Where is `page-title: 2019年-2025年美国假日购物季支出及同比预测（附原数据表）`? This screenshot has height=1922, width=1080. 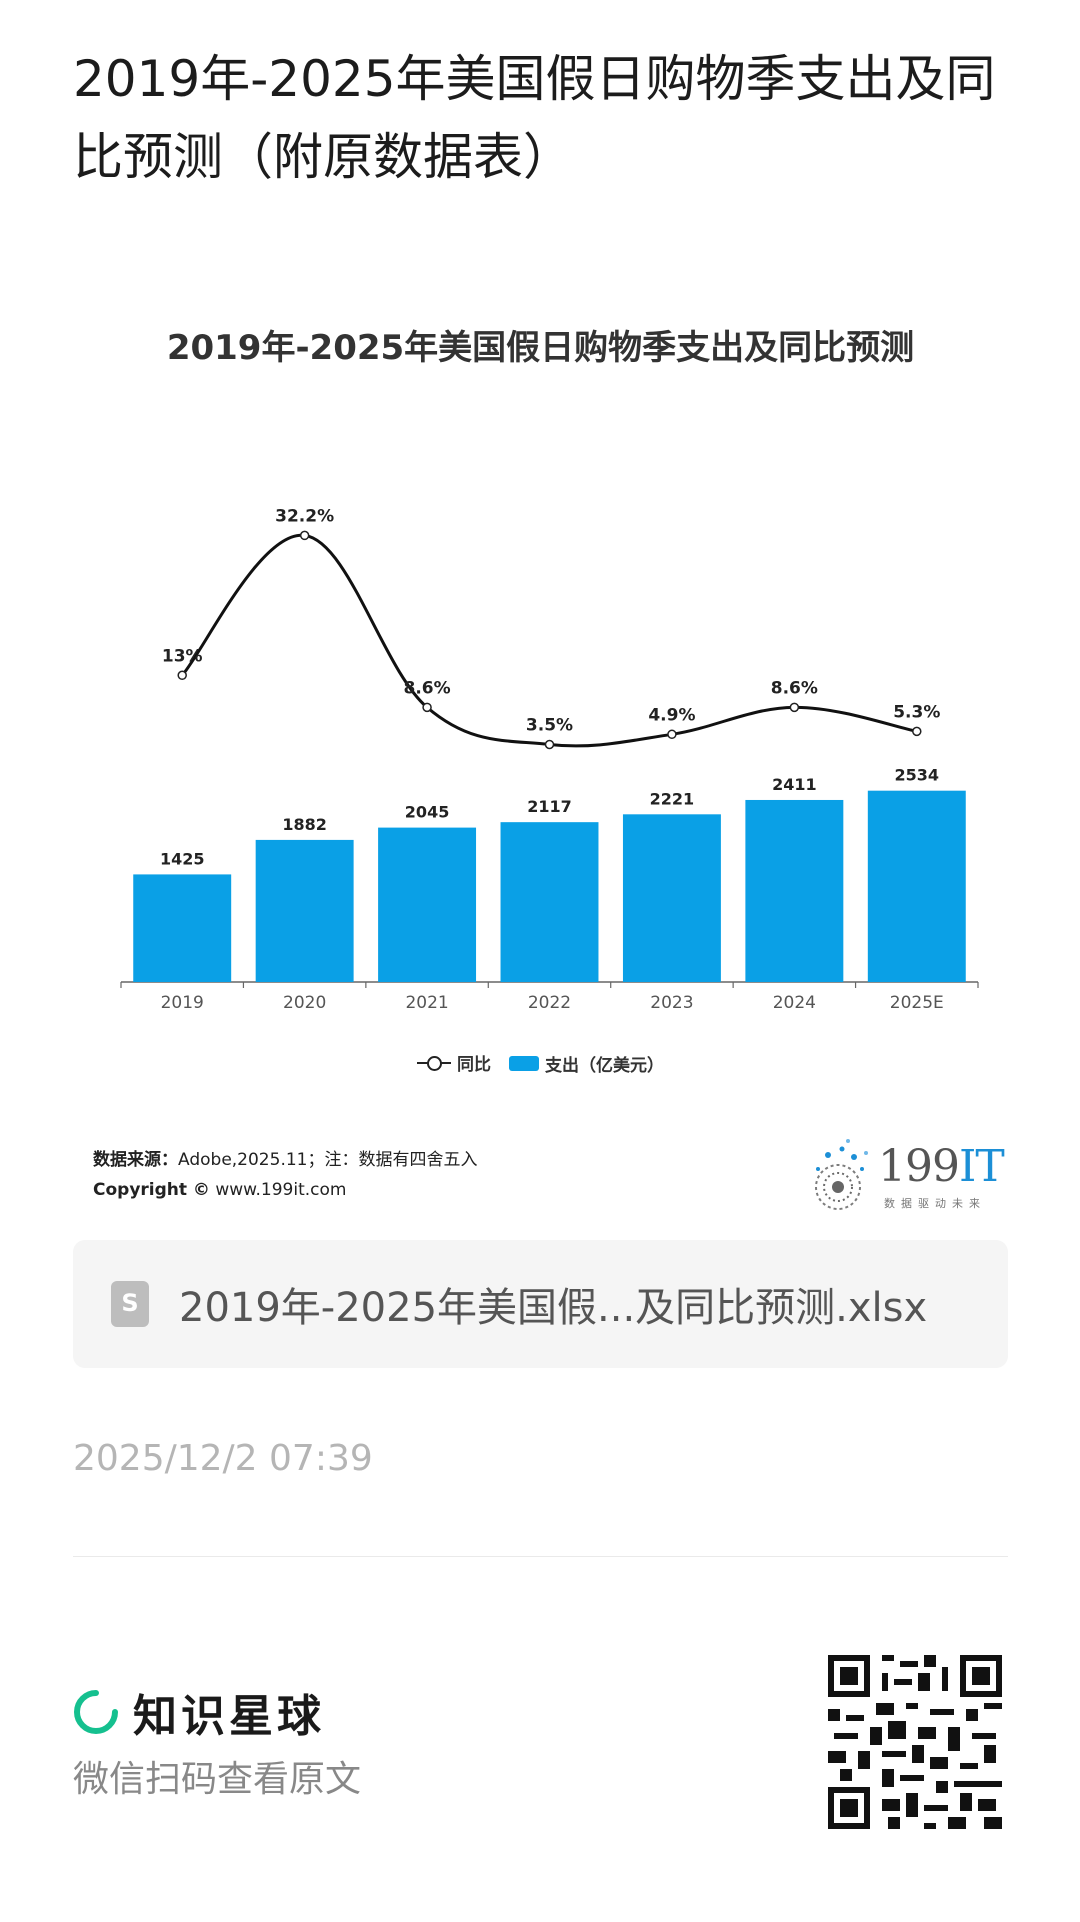 page-title: 2019年-2025年美国假日购物季支出及同比预测（附原数据表） is located at coordinates (534, 118).